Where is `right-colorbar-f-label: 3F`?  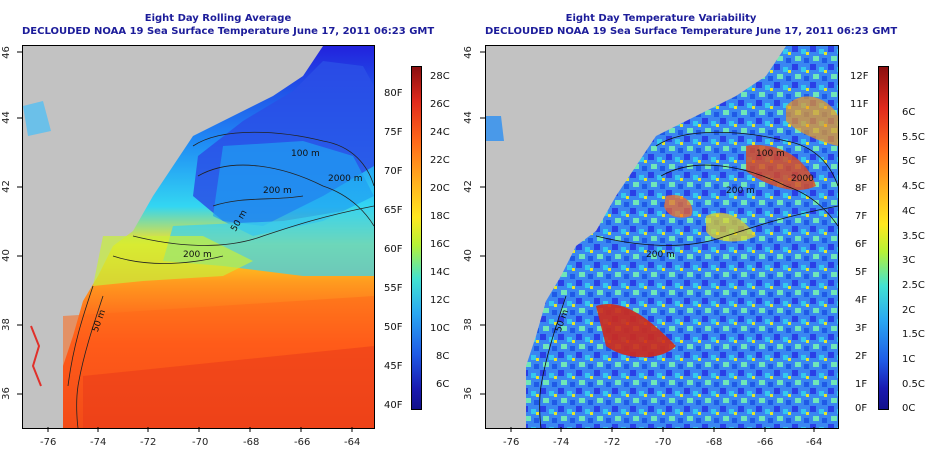
right-colorbar-f-label: 3F is located at coordinates (861, 328).